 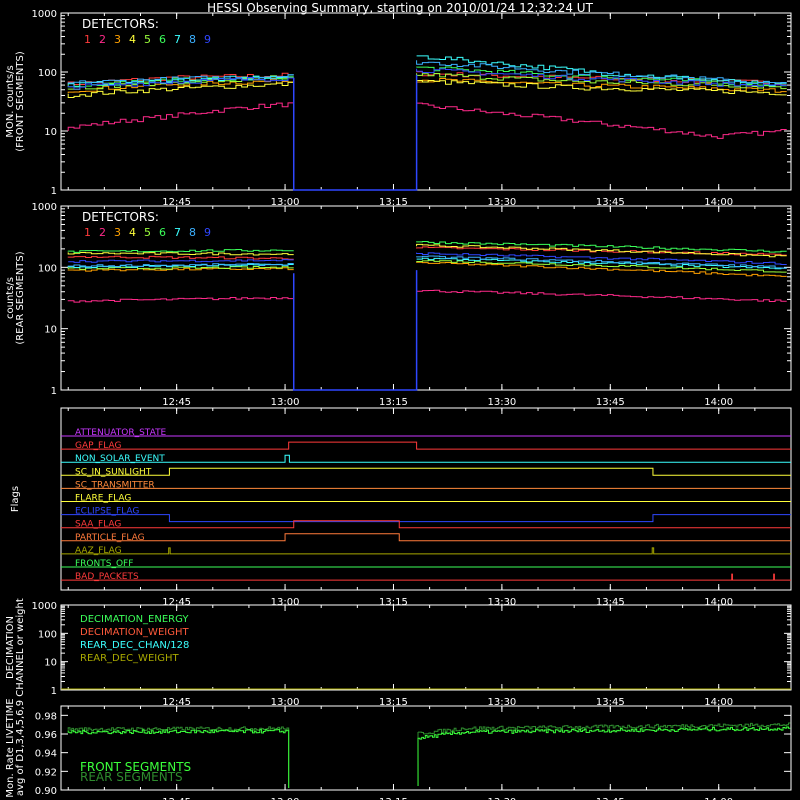 I want to click on flag-label-particle_flag: PARTICLE_FLAG, so click(x=110, y=538).